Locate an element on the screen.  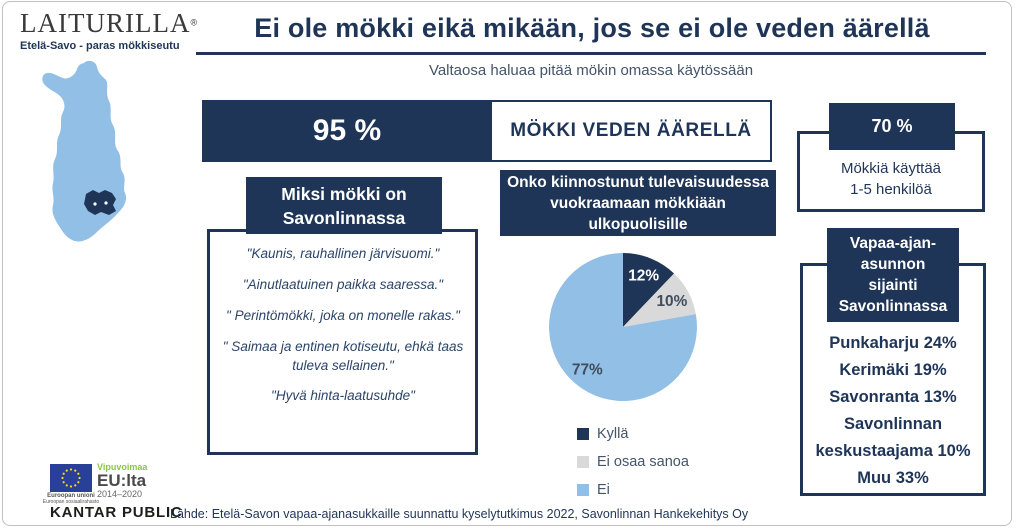
legend-row: Ei osaa sanoa is located at coordinates (633, 462).